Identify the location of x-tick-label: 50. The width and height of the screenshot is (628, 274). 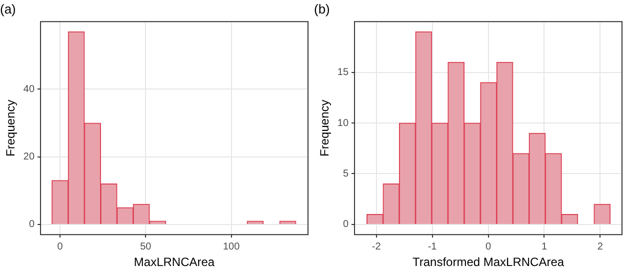
(146, 246).